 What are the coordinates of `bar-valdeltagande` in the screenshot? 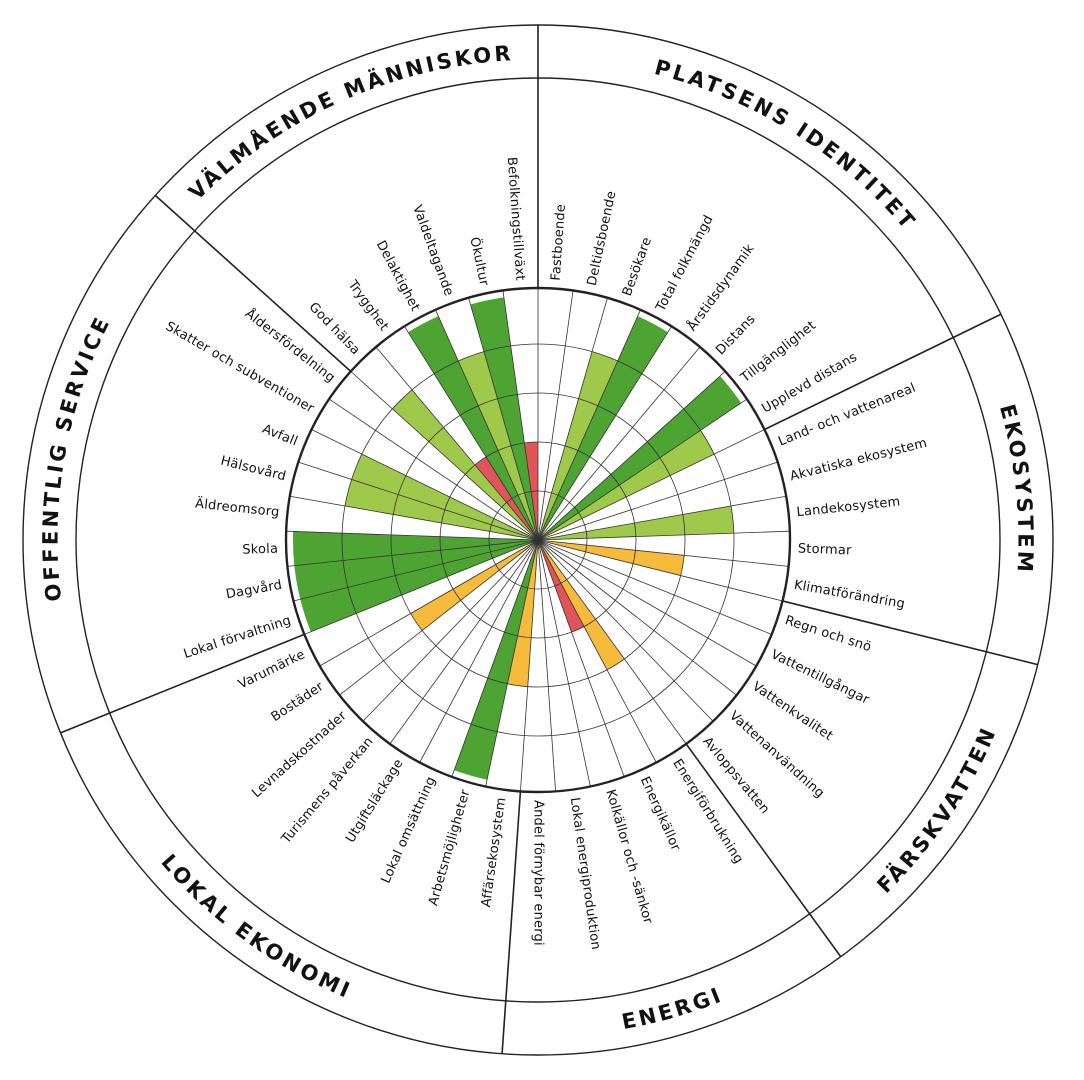 It's located at (498, 445).